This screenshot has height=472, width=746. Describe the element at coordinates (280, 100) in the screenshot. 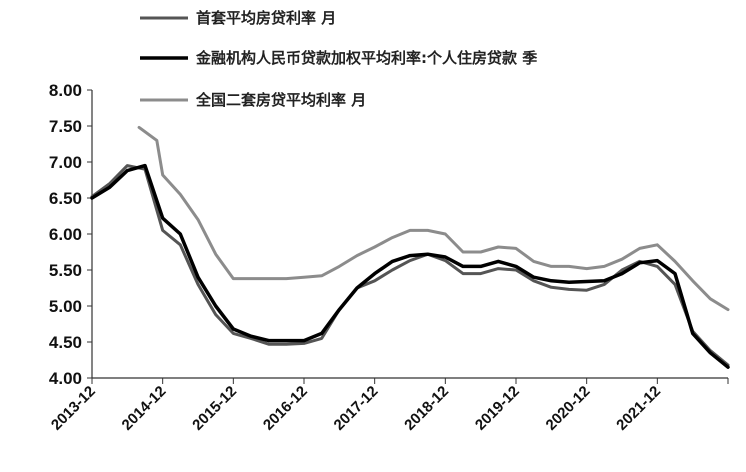

I see `legend-label-3: 全国二套房贷平均利率 月` at that location.